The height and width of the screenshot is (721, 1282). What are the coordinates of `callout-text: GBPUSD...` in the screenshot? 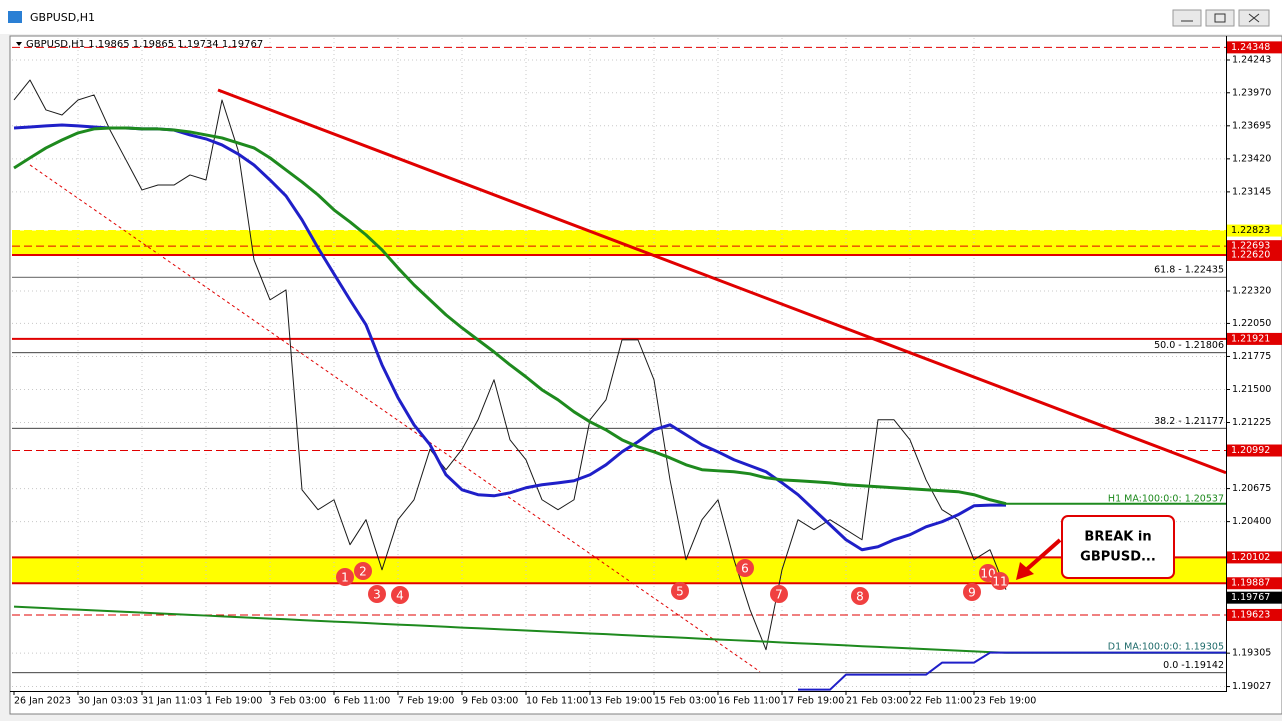 It's located at (1118, 557).